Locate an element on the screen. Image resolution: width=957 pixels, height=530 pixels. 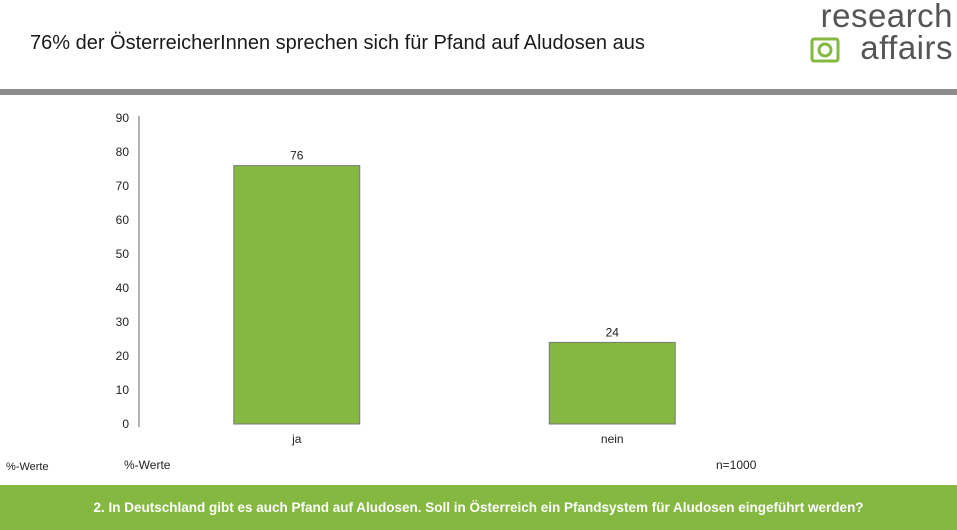
y-tick-label: 90 is located at coordinates (123, 118).